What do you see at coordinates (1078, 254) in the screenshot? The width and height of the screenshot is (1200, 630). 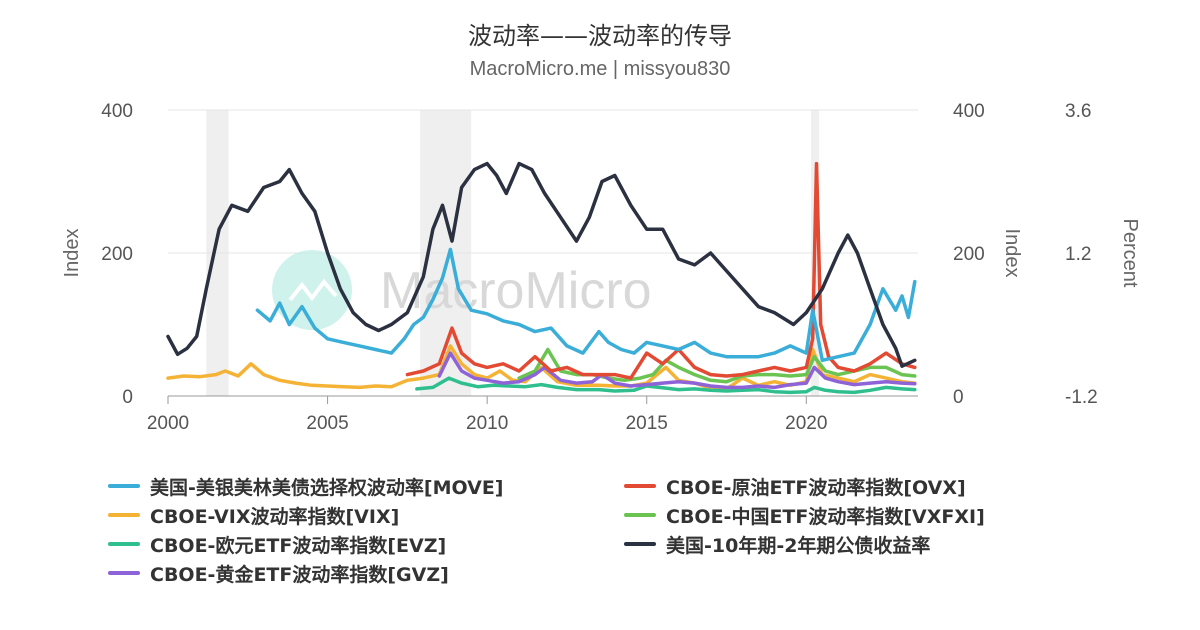 I see `y-right-percent-tick-label: 1.2` at bounding box center [1078, 254].